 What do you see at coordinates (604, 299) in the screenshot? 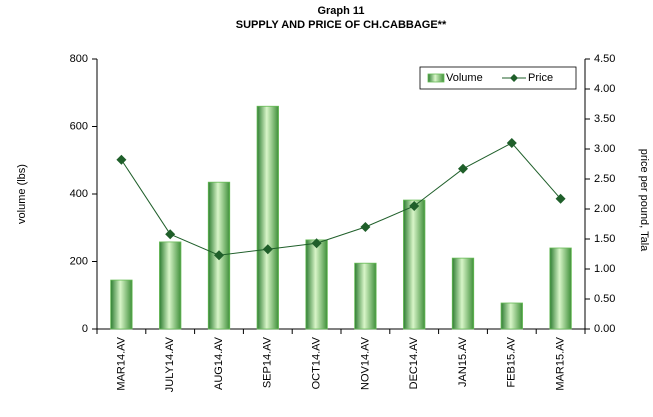
I see `y2-tick-label: 0.50` at bounding box center [604, 299].